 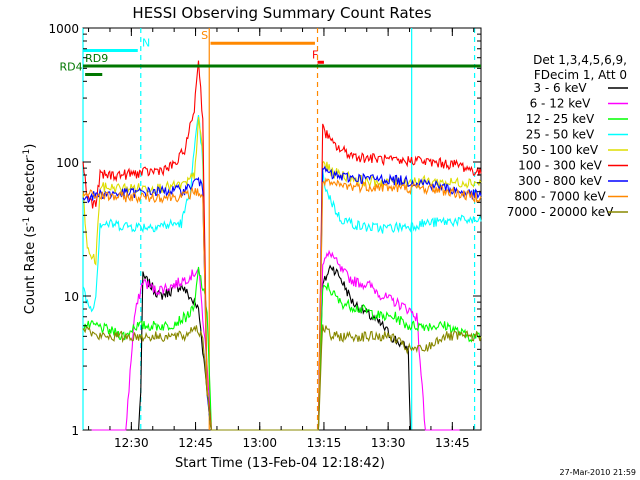 What do you see at coordinates (280, 463) in the screenshot?
I see `x-axis-label: Start Time (13-Feb-04 12:18:42)` at bounding box center [280, 463].